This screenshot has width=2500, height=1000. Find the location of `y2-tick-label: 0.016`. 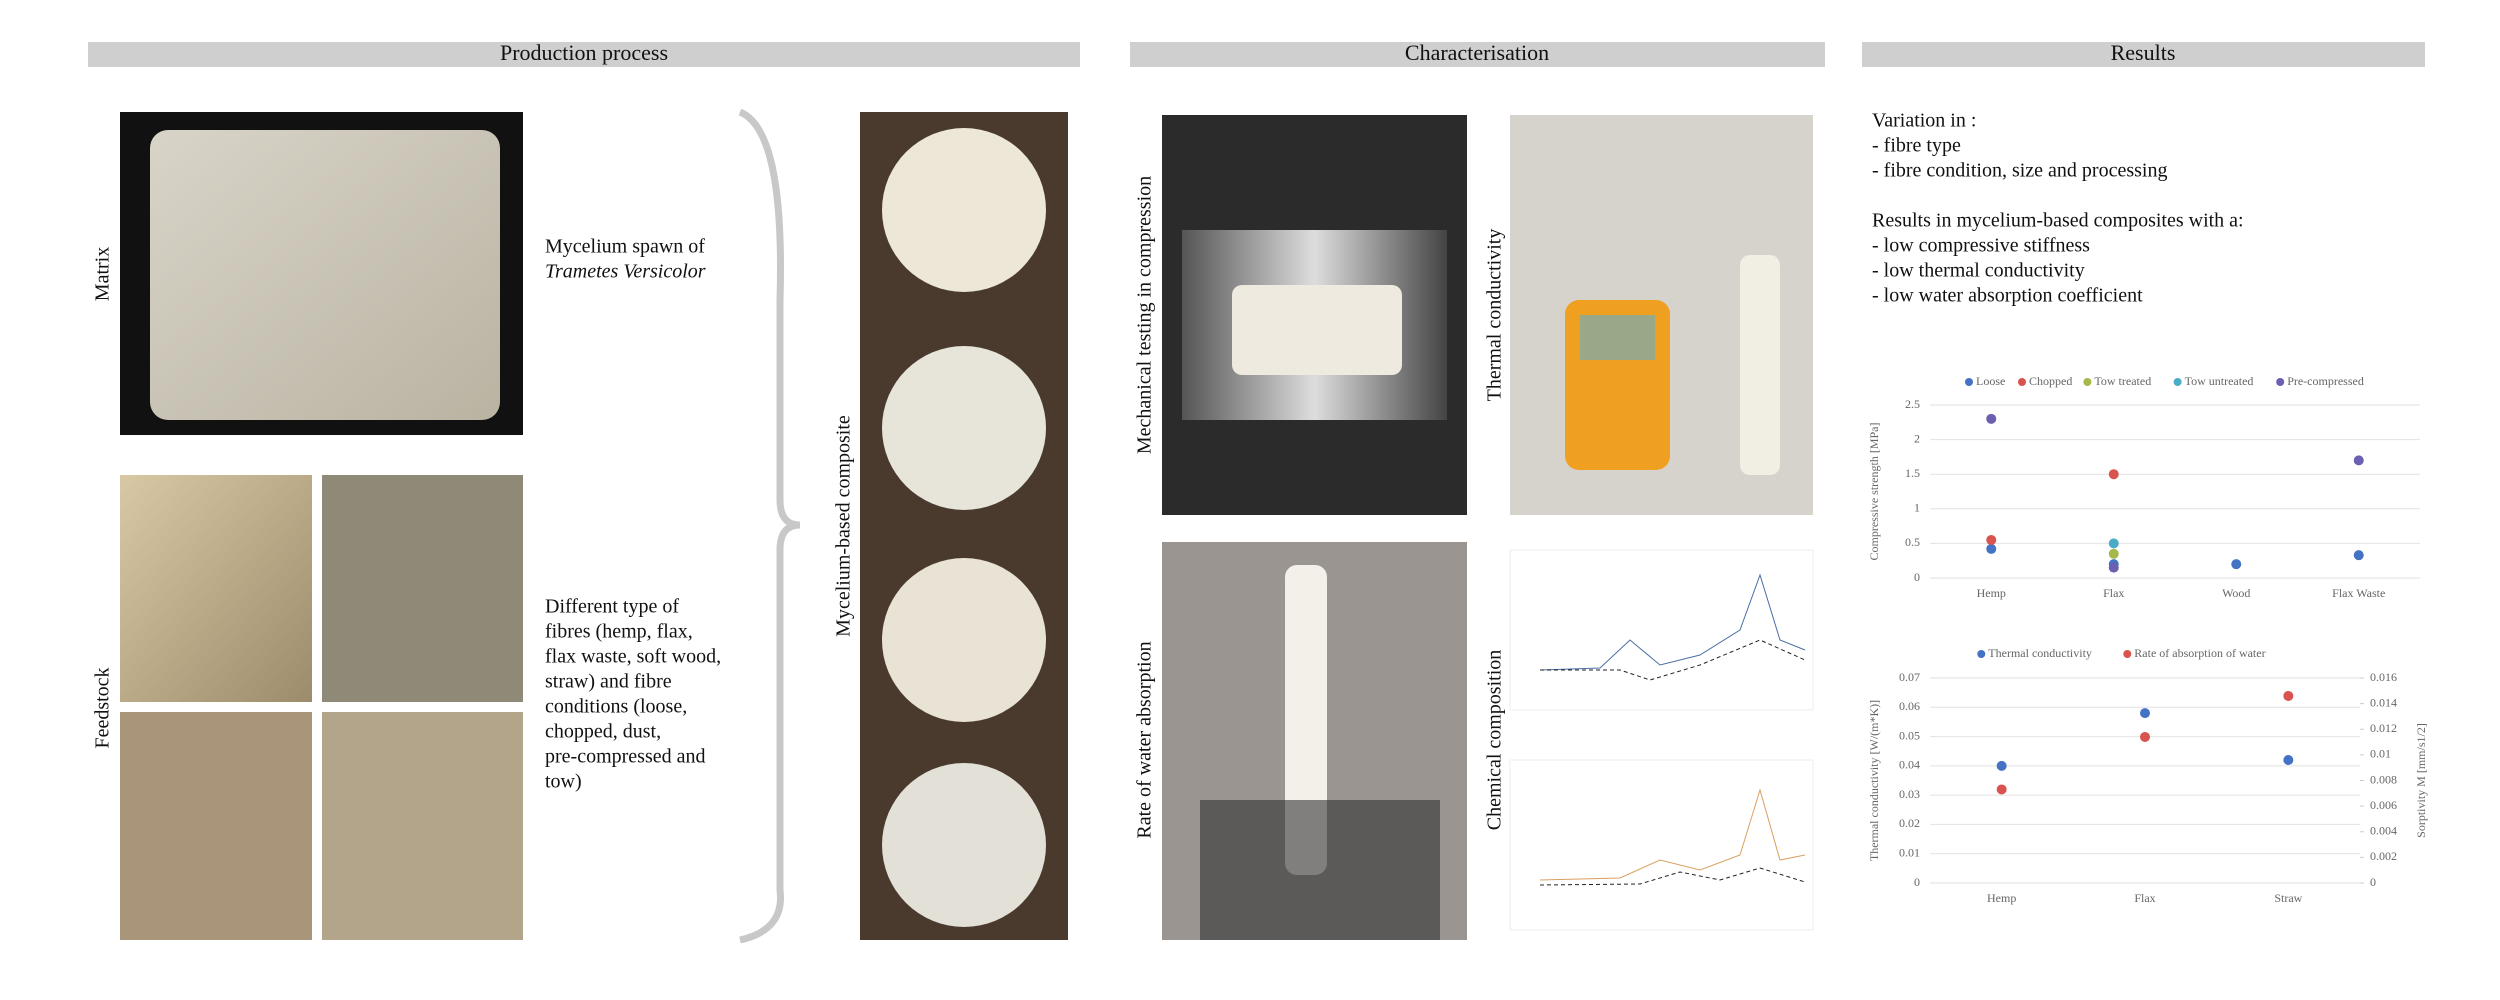

y2-tick-label: 0.016 is located at coordinates (2383, 677).